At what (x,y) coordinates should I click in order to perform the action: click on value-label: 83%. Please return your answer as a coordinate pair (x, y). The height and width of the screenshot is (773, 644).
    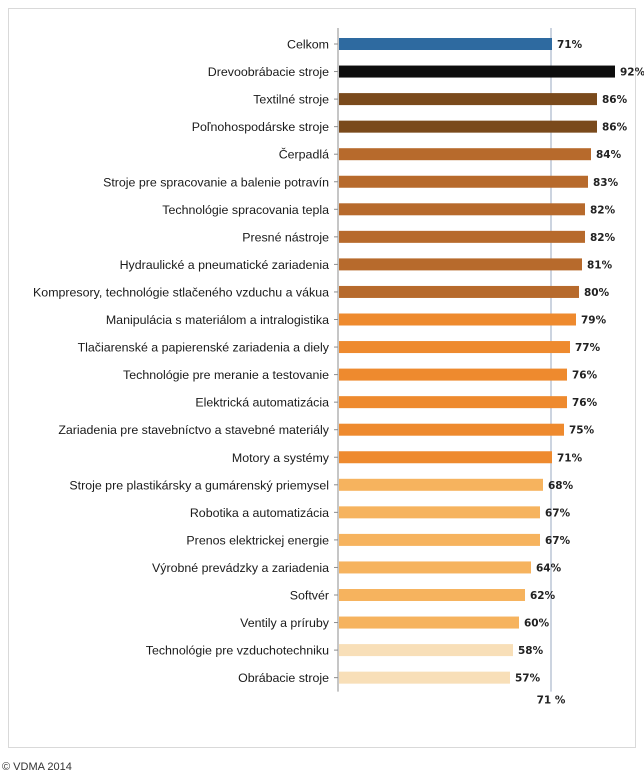
    Looking at the image, I should click on (606, 183).